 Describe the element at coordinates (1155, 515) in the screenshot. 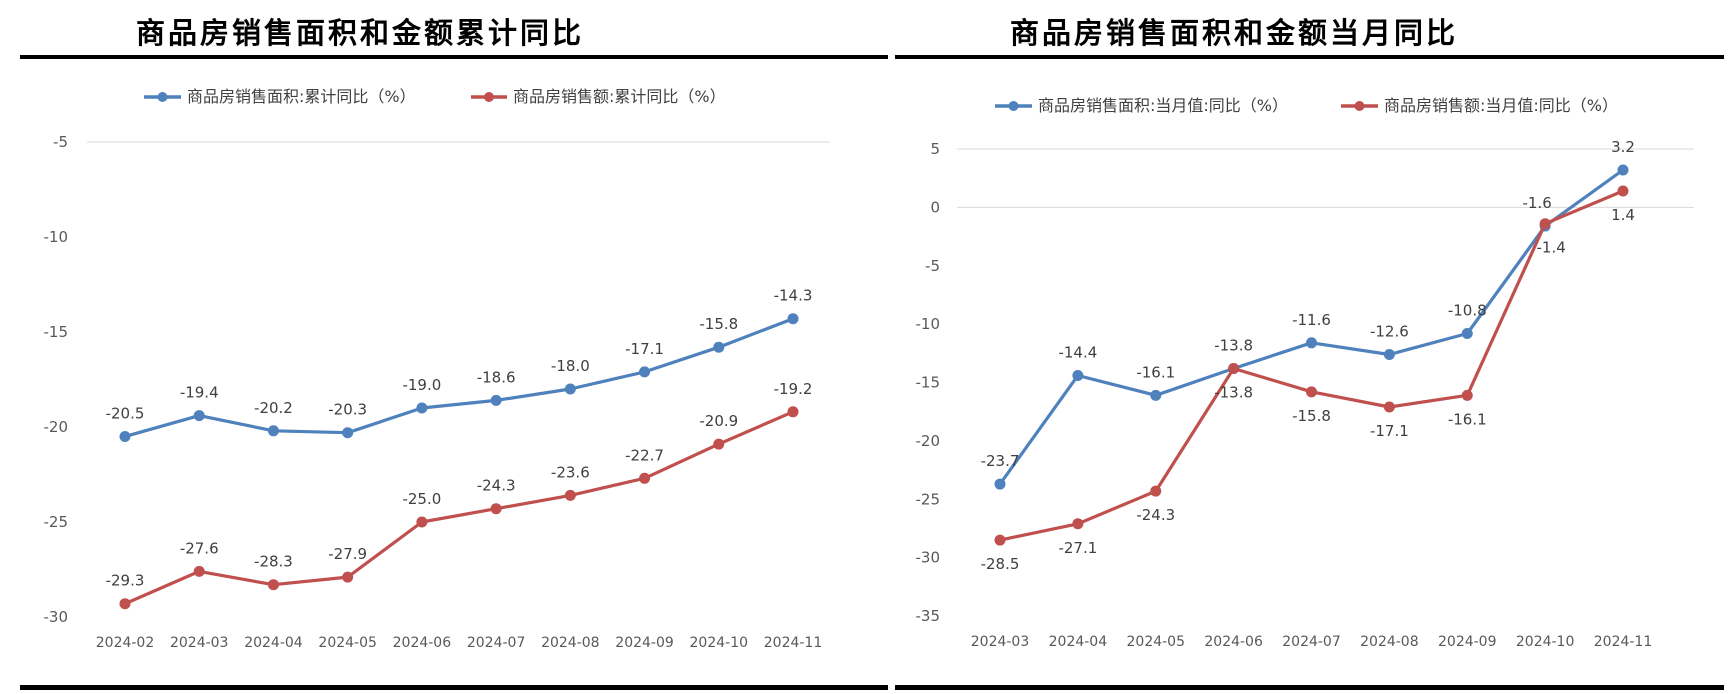

I see `data-label: -24.3` at that location.